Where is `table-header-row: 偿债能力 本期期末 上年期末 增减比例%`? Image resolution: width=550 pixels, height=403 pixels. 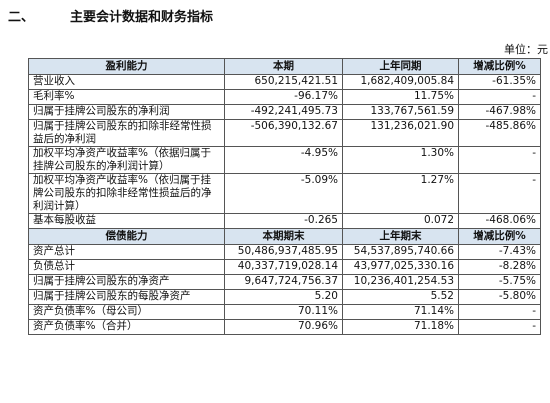
table-header-row: 偿债能力 本期期末 上年期末 增减比例% is located at coordinates (284, 236).